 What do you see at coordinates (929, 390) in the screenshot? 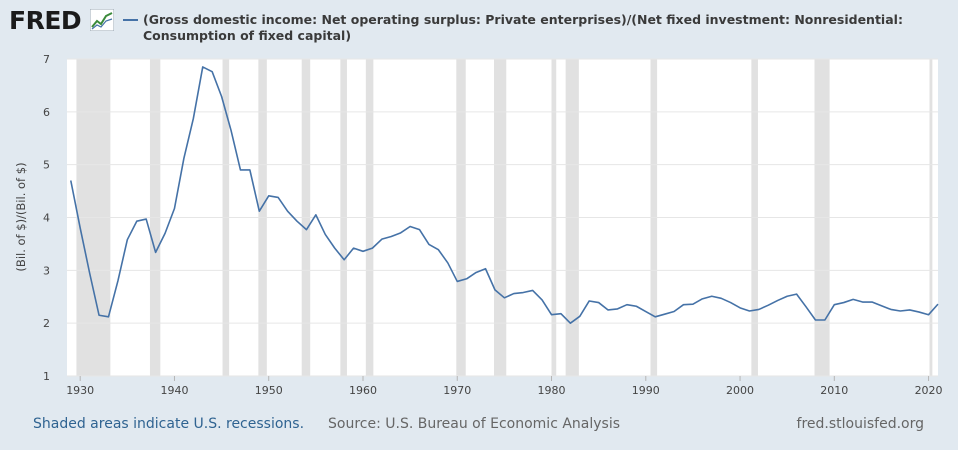
I see `x-tick-label: 2020` at bounding box center [929, 390].